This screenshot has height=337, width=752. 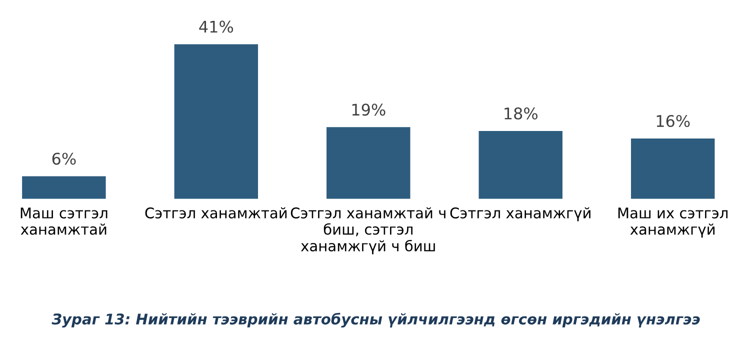 I want to click on x-tick-label: Сэтгэл ханамжтай, so click(x=216, y=212).